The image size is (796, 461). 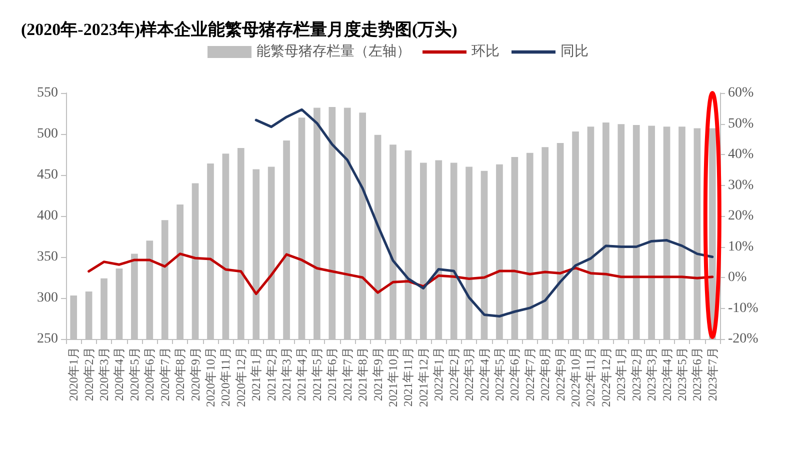 I want to click on x-tick-label: 2021年10月, so click(x=393, y=377).